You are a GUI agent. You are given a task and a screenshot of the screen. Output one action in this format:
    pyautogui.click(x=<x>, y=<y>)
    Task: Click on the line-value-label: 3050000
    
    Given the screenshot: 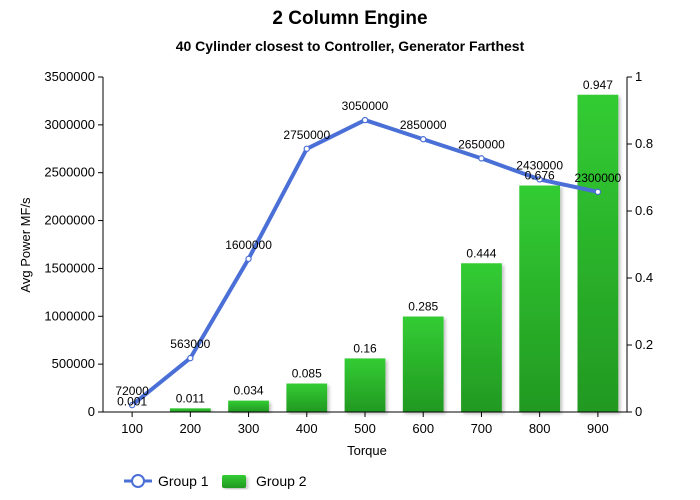 What is the action you would take?
    pyautogui.click(x=365, y=106)
    